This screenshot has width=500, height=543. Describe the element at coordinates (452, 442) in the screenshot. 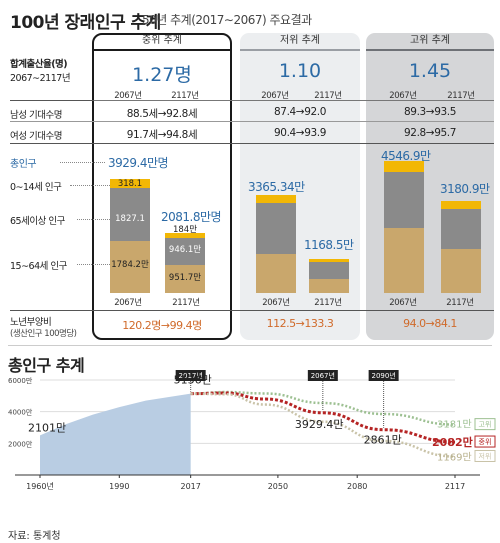

I see `end-mid-value-label: 2082만` at that location.